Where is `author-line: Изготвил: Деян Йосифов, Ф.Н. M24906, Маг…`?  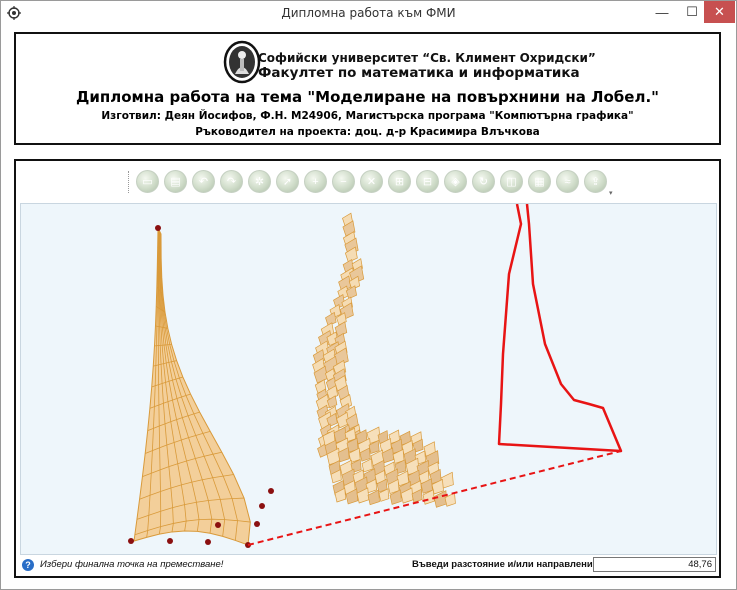 author-line: Изготвил: Деян Йосифов, Ф.Н. M24906, Маг… is located at coordinates (367, 116).